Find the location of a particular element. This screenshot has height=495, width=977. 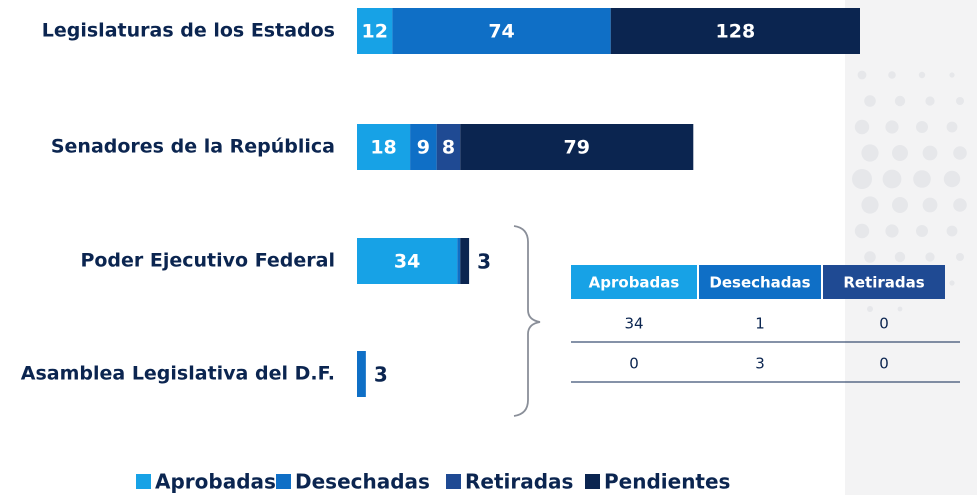

segment-label: 8 is located at coordinates (448, 148).